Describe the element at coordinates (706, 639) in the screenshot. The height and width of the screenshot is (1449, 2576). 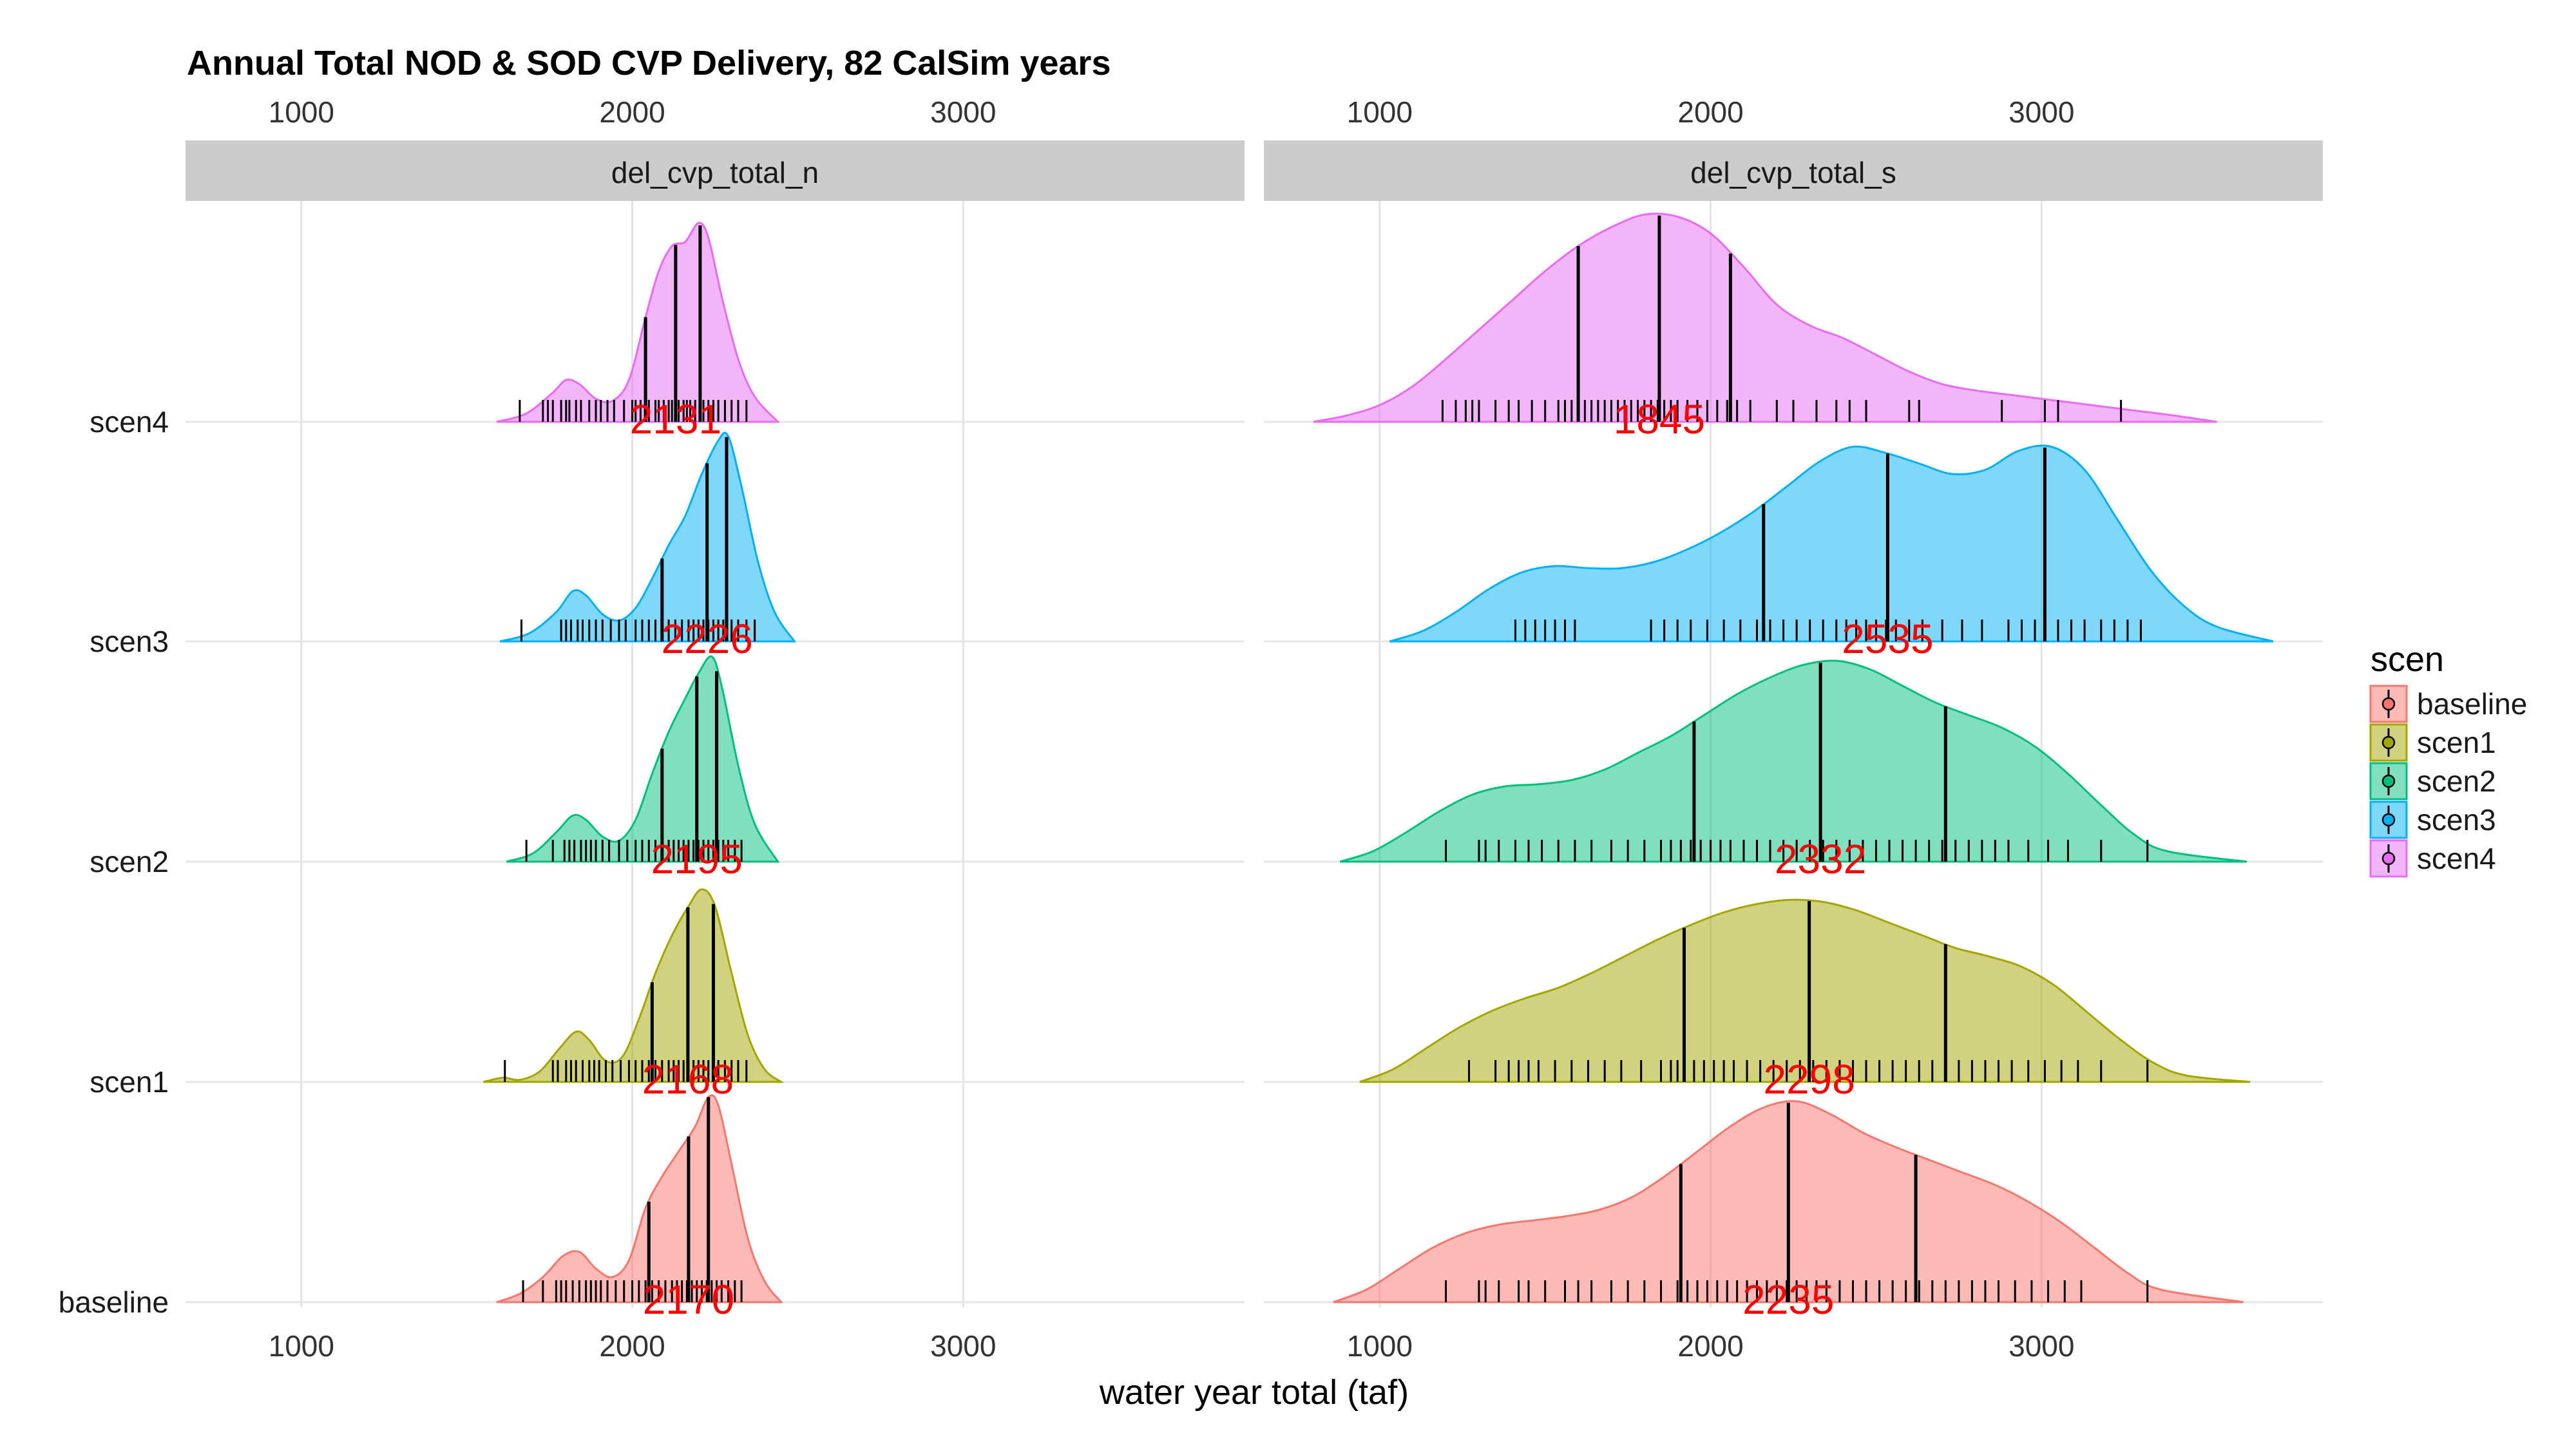
I see `median-label: 2226` at that location.